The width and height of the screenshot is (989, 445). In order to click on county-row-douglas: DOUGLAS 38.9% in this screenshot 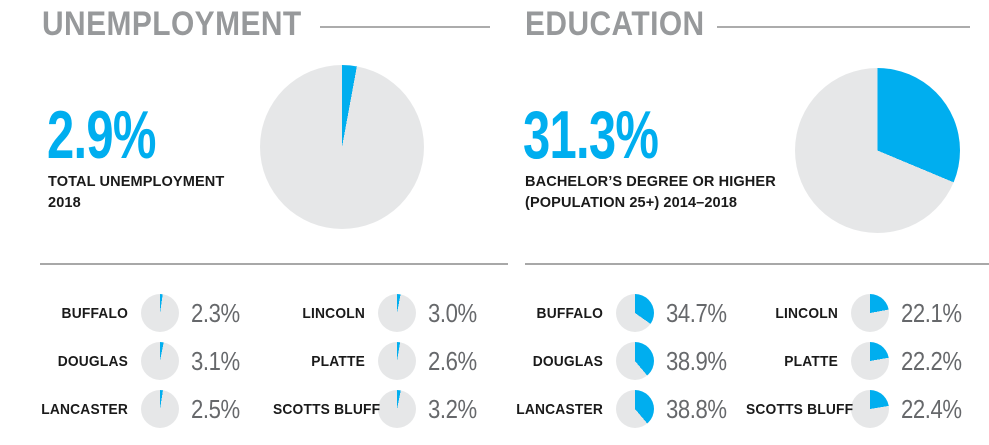, I will do `click(620, 361)`.